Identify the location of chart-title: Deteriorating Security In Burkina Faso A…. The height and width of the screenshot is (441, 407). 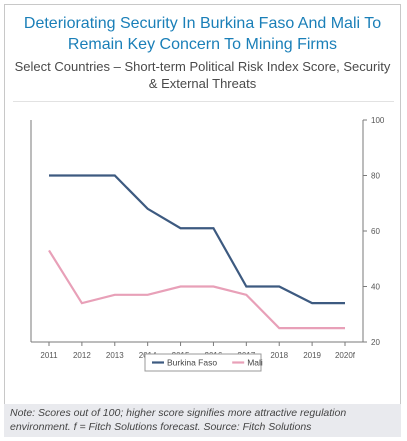
(202, 34).